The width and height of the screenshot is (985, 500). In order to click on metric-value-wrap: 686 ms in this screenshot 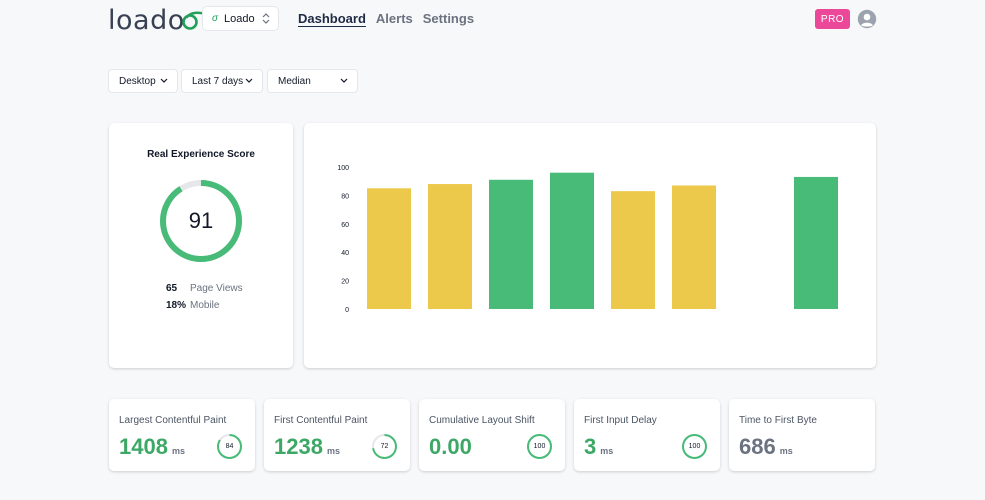, I will do `click(766, 447)`.